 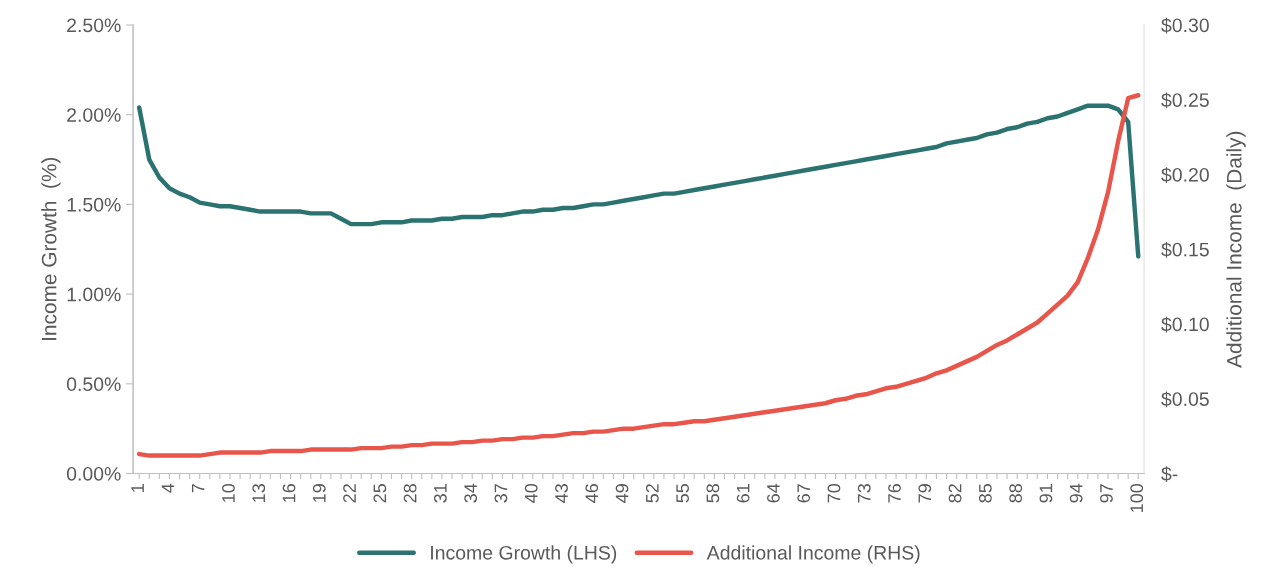 What do you see at coordinates (94, 294) in the screenshot?
I see `y-tick-label: 1.00%` at bounding box center [94, 294].